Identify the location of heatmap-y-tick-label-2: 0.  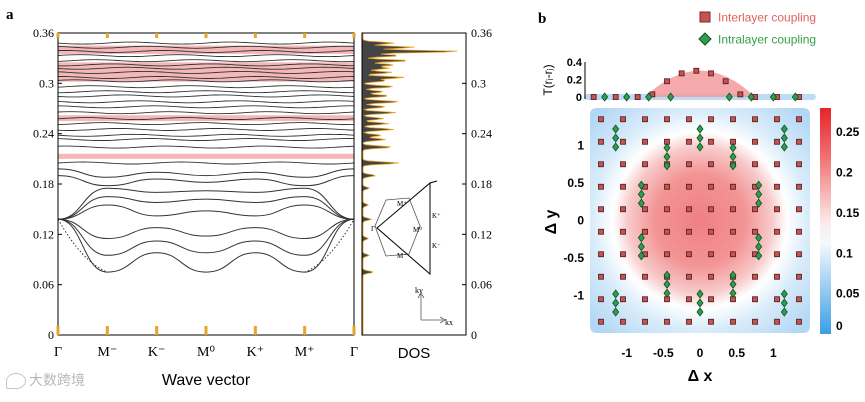
(580, 221).